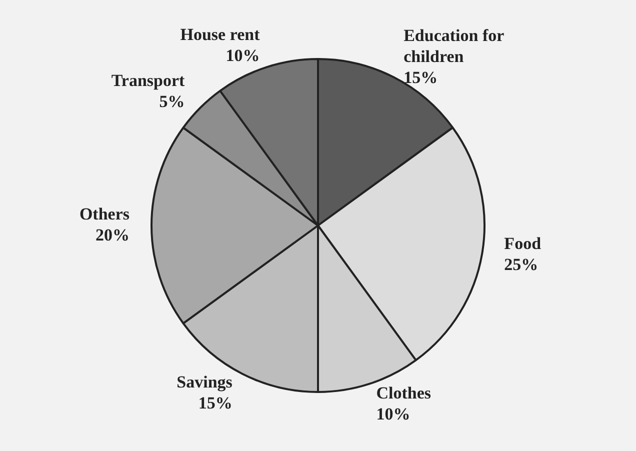 Image resolution: width=636 pixels, height=451 pixels. What do you see at coordinates (204, 382) in the screenshot?
I see `slice-label: Savings` at bounding box center [204, 382].